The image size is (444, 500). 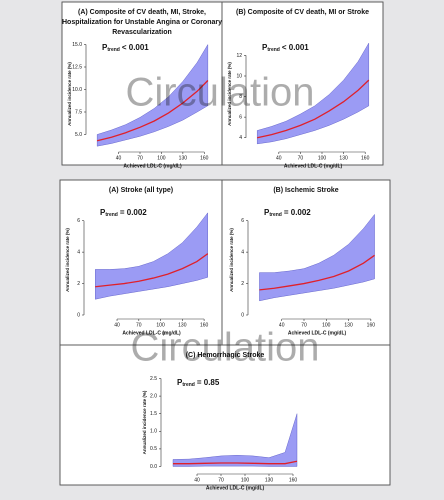 What do you see at coordinates (142, 12) in the screenshot?
I see `panel-title: (A) Composite of CV death, MI, Stroke,` at bounding box center [142, 12].